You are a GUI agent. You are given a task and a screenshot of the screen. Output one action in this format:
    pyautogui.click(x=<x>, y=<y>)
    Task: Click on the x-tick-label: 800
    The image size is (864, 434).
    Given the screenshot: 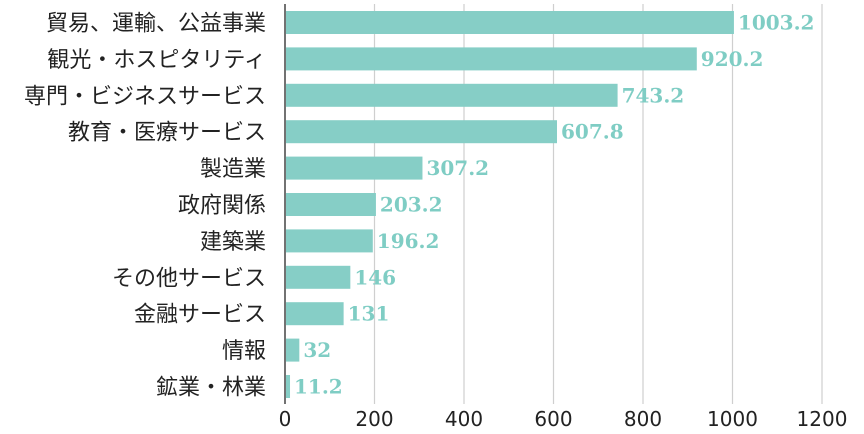 What is the action you would take?
    pyautogui.click(x=643, y=419)
    